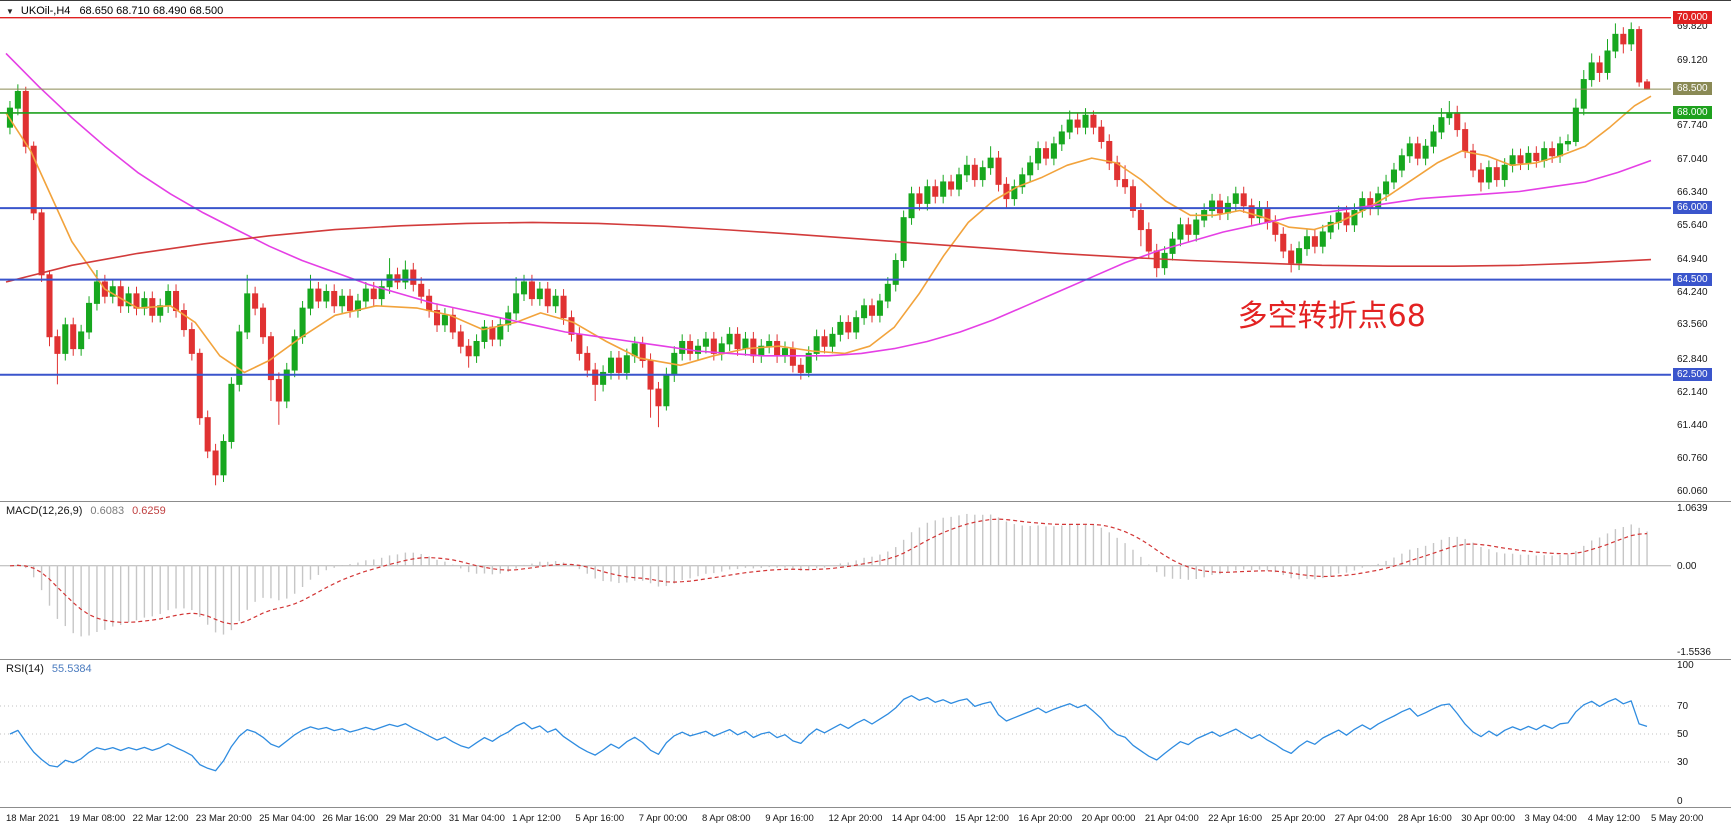  I want to click on price-tick: 62.140, so click(1692, 392).